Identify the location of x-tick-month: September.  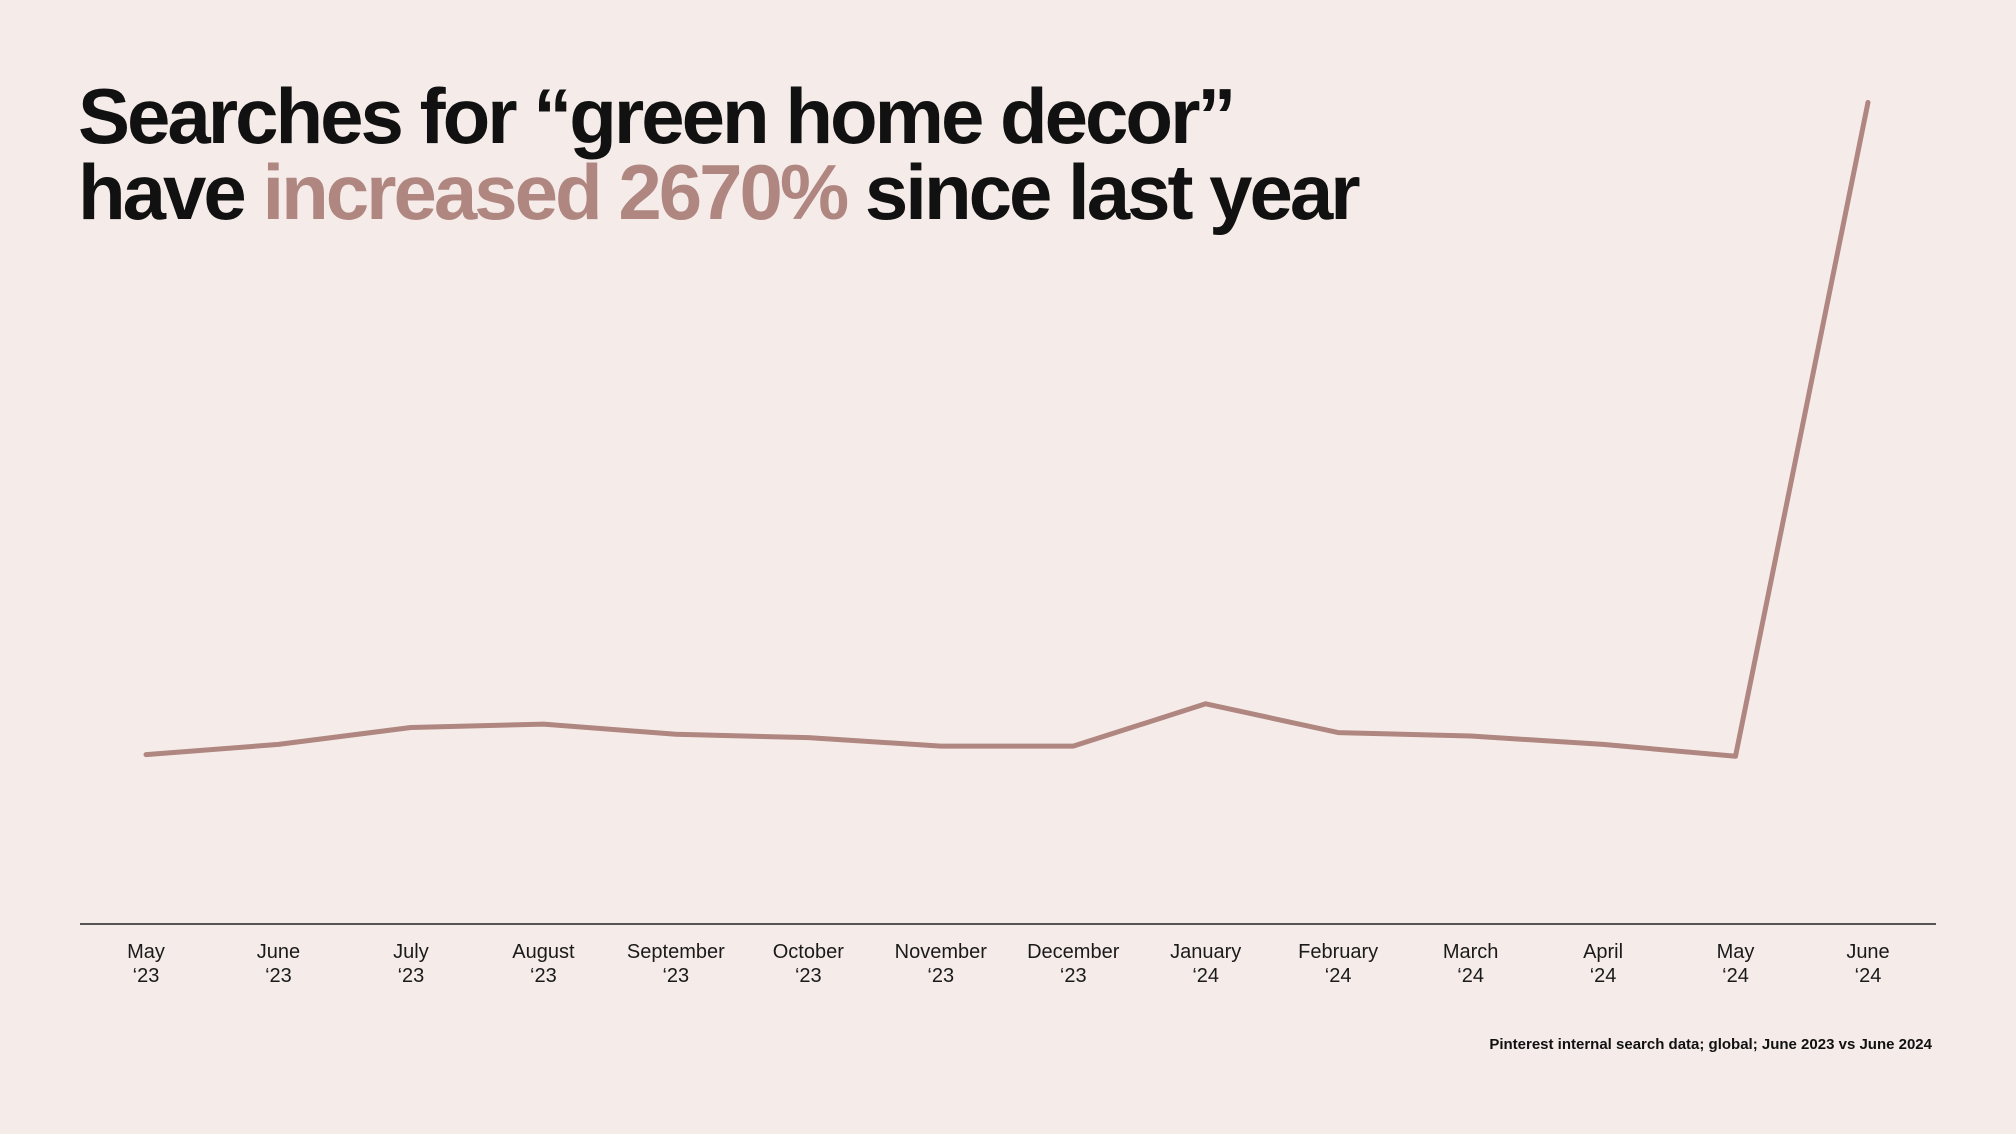
(676, 952).